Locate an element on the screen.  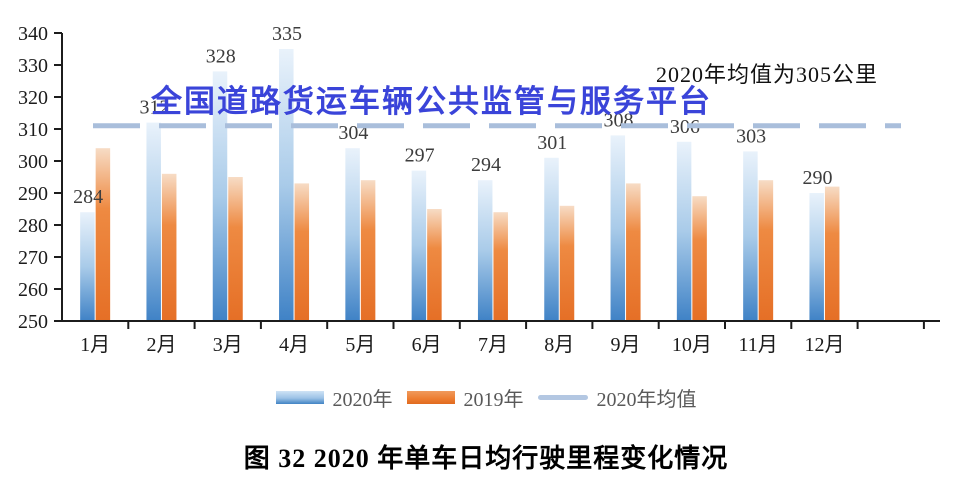
bar-2020-8月 is located at coordinates (551, 239).